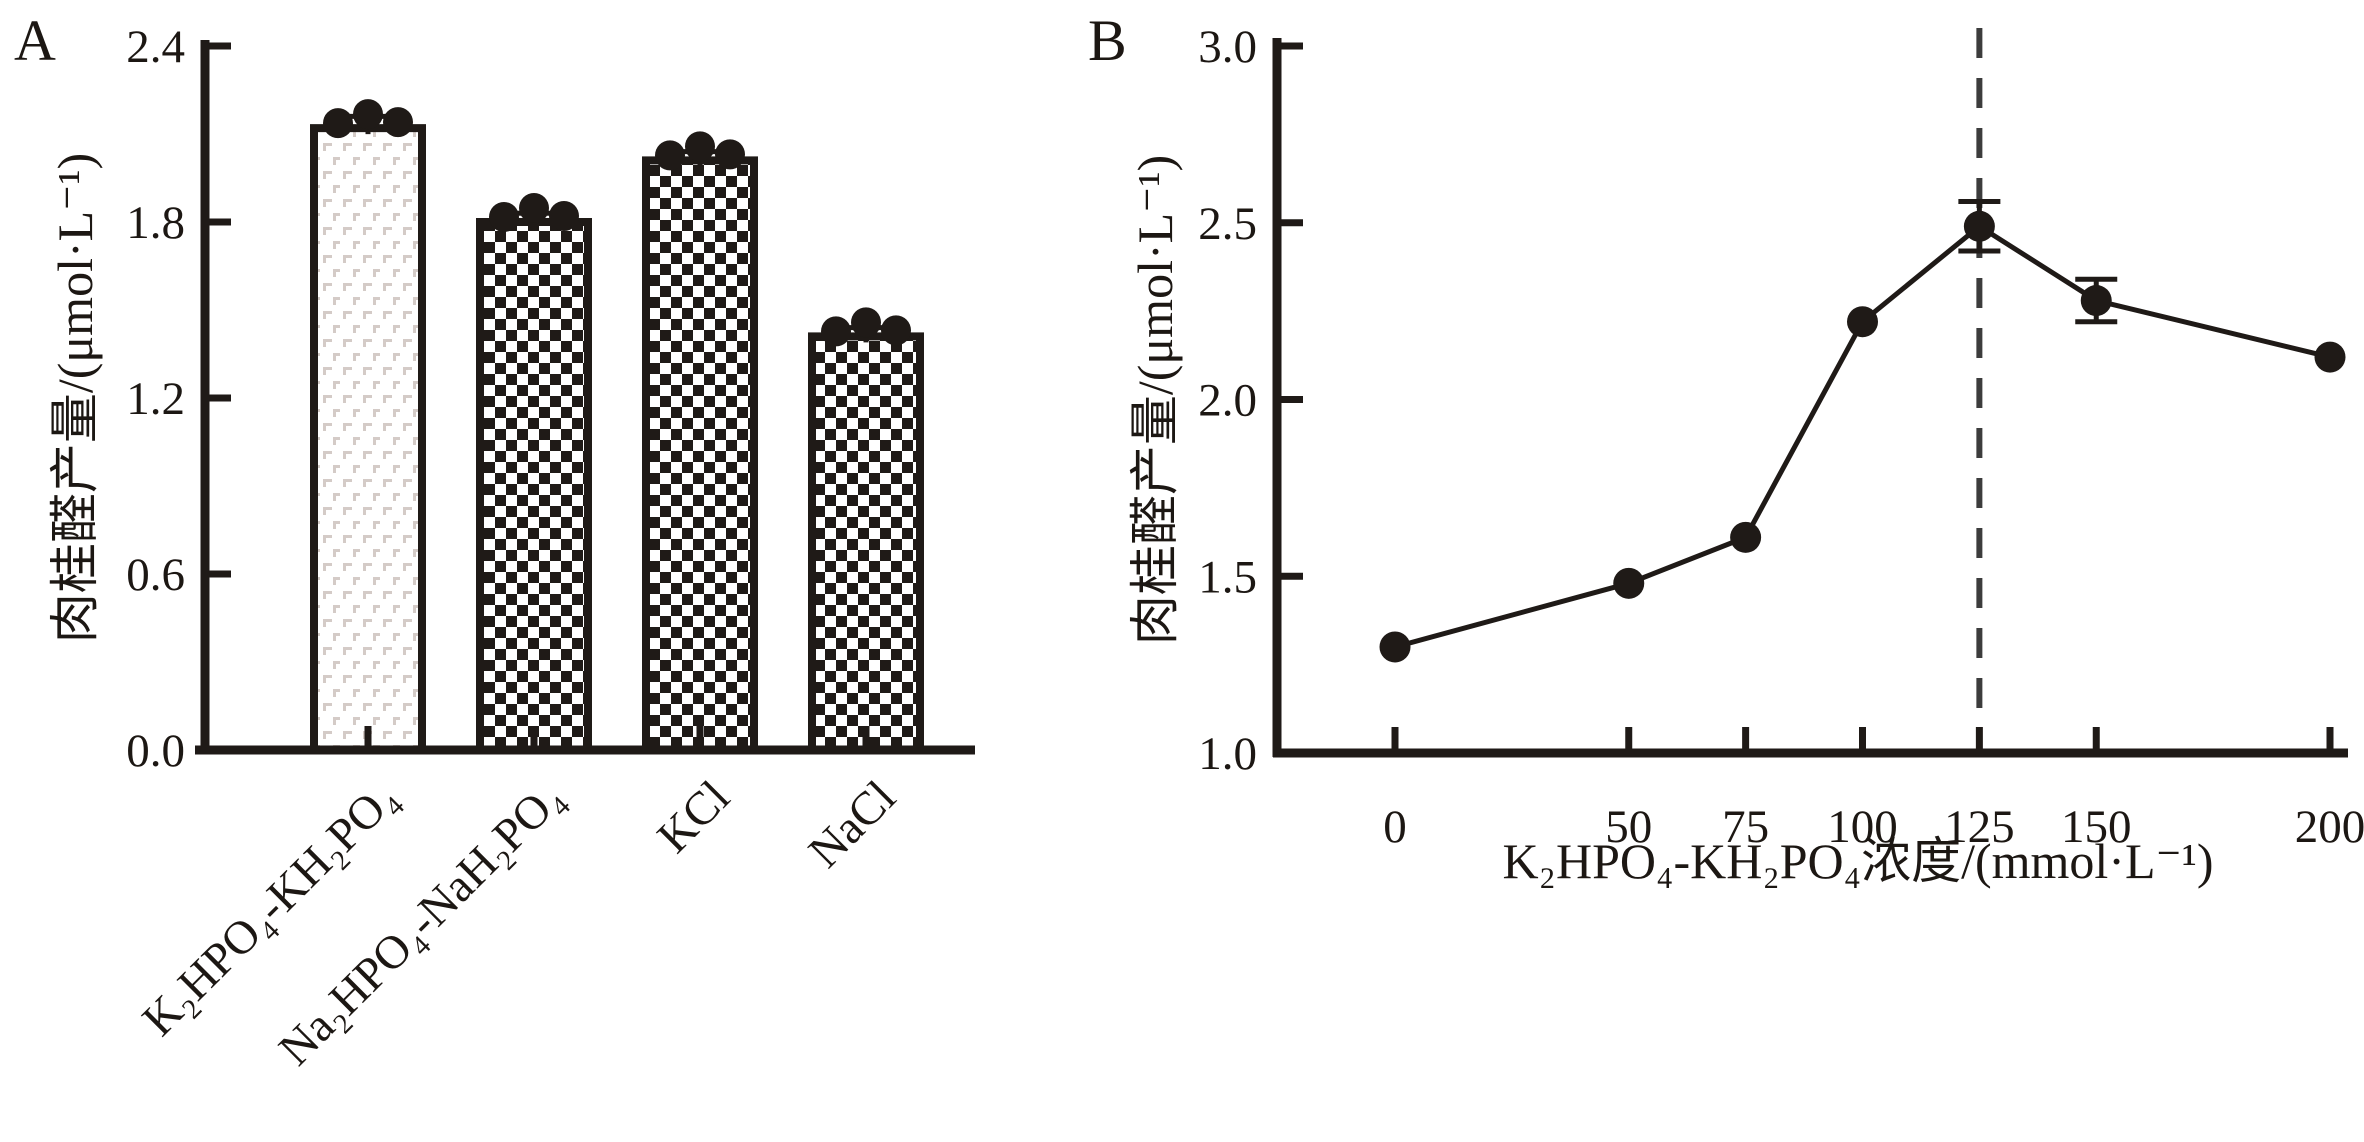 The image size is (2364, 1142). I want to click on x-tick-label: NaCl, so click(852, 824).